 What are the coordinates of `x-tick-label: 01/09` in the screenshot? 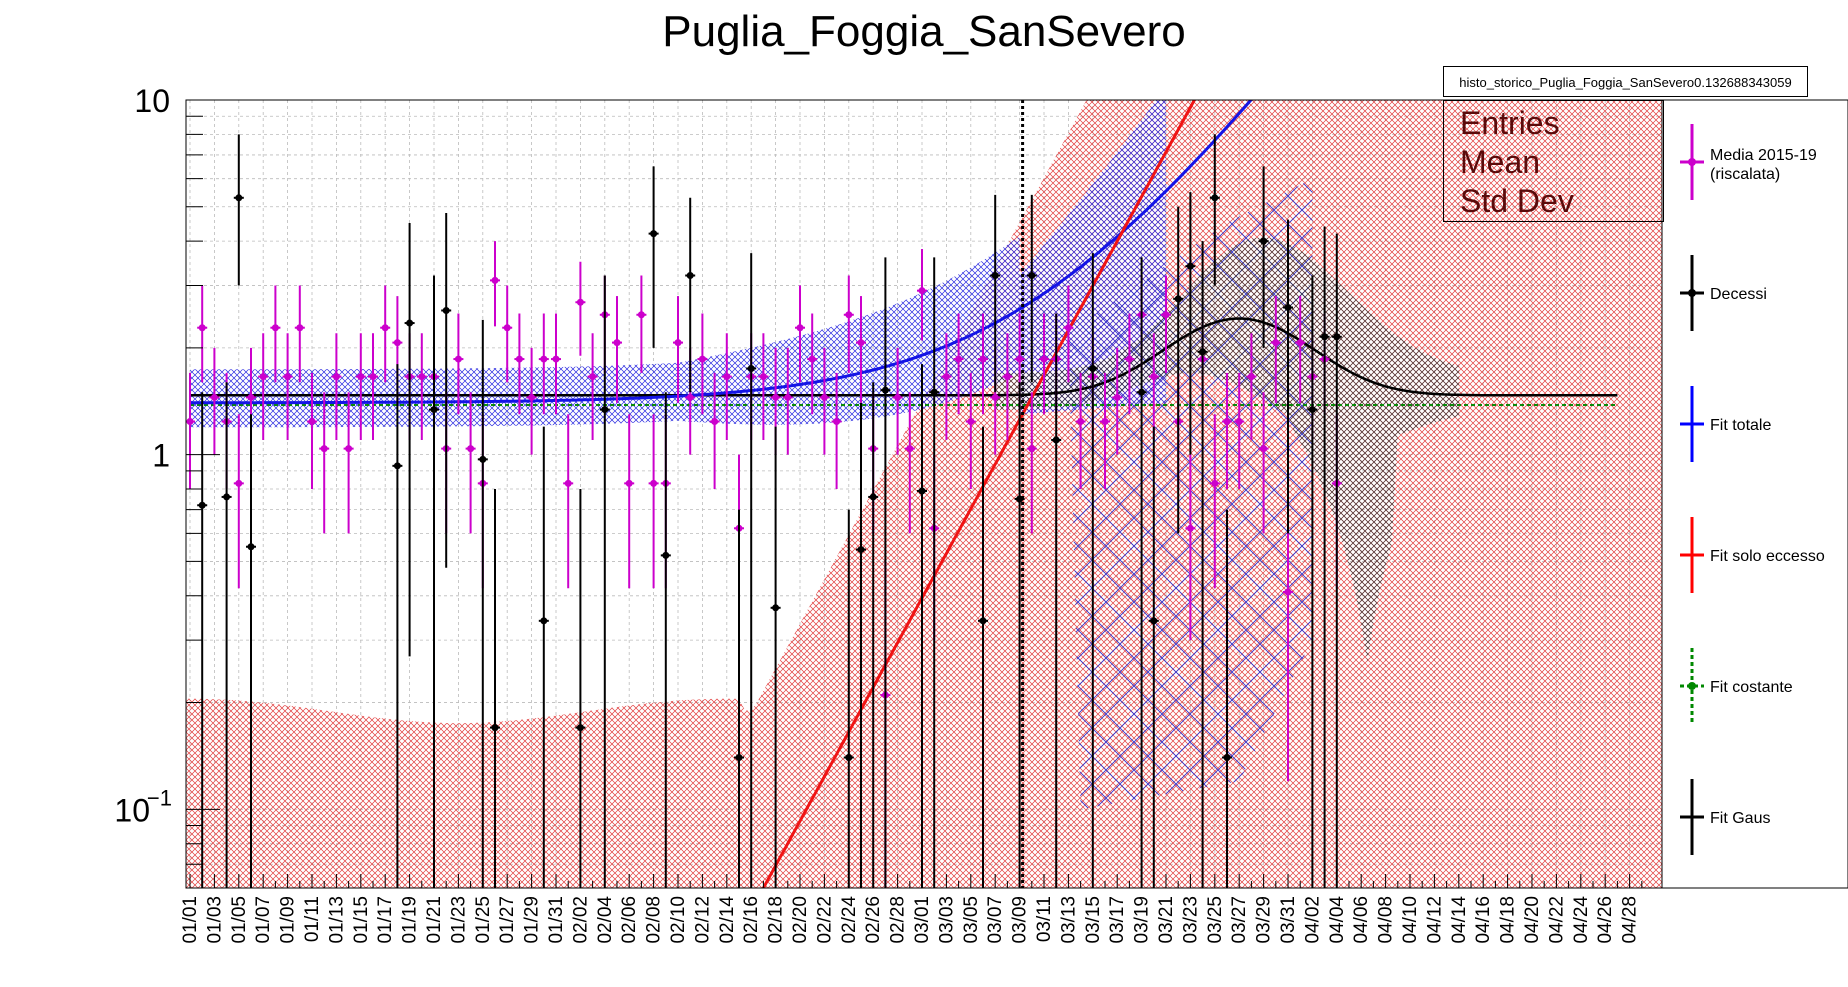 It's located at (288, 920).